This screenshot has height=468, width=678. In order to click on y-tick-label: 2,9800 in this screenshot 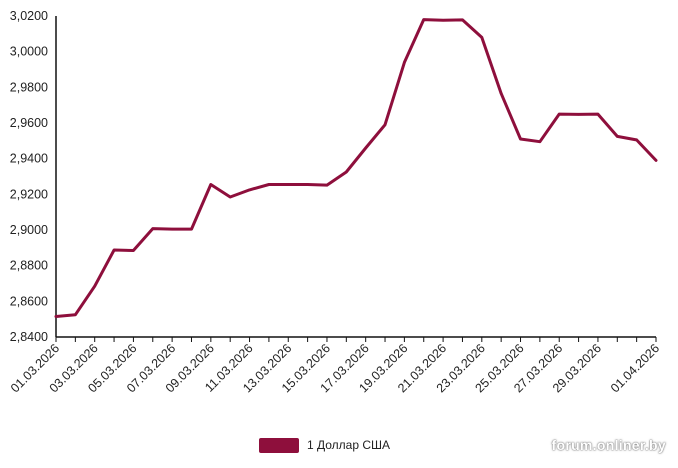, I will do `click(29, 87)`.